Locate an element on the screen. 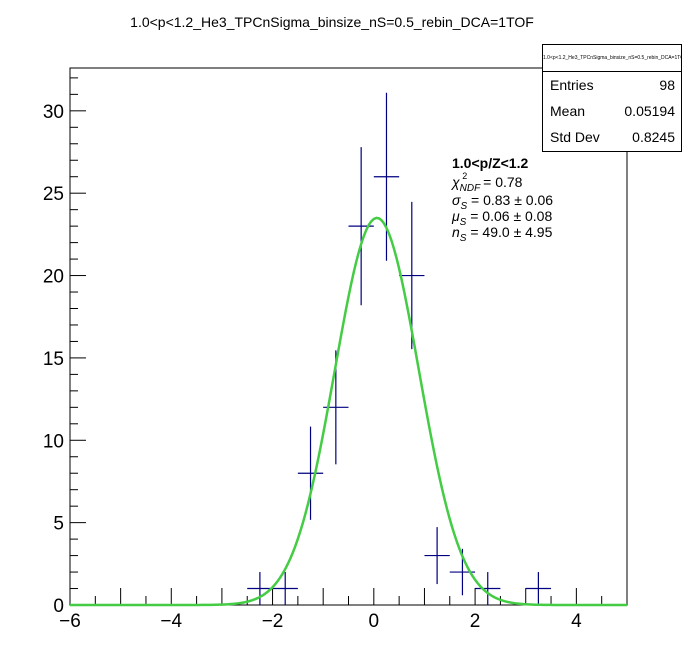  stats-row-std: Std Dev 0.8245 is located at coordinates (612, 137).